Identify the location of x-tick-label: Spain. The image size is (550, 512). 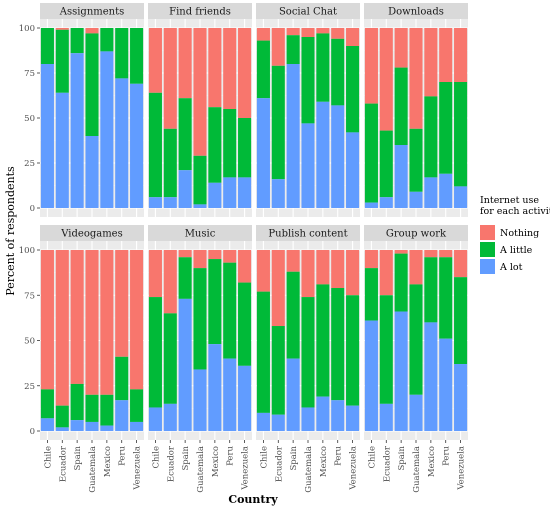
(186, 457).